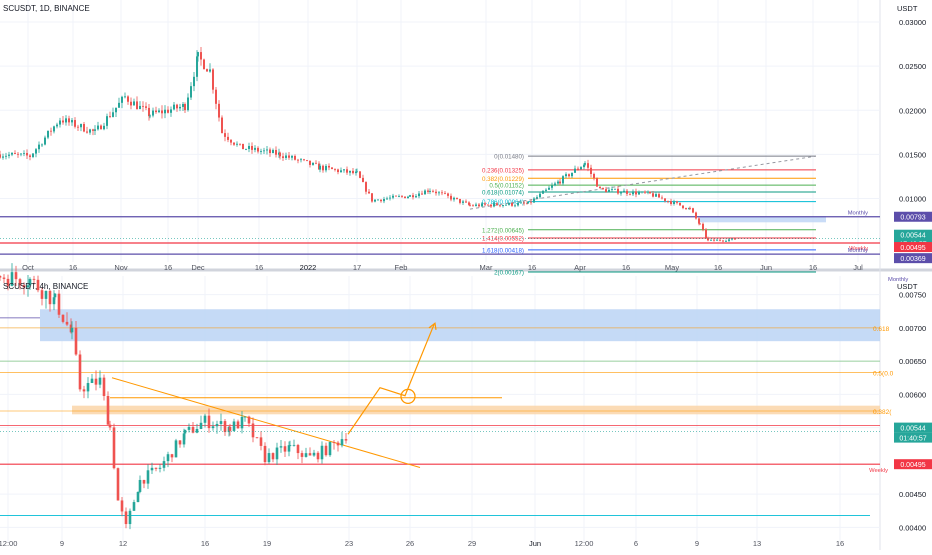 Image resolution: width=932 pixels, height=555 pixels. What do you see at coordinates (580, 267) in the screenshot?
I see `top-x-tick-label: Apr` at bounding box center [580, 267].